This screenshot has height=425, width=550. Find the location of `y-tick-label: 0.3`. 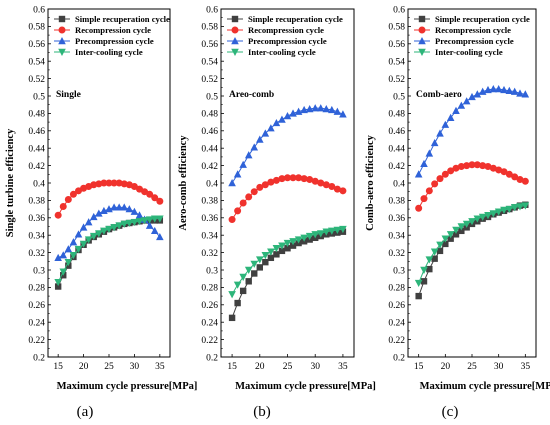

y-tick-label: 0.3 is located at coordinates (39, 271).